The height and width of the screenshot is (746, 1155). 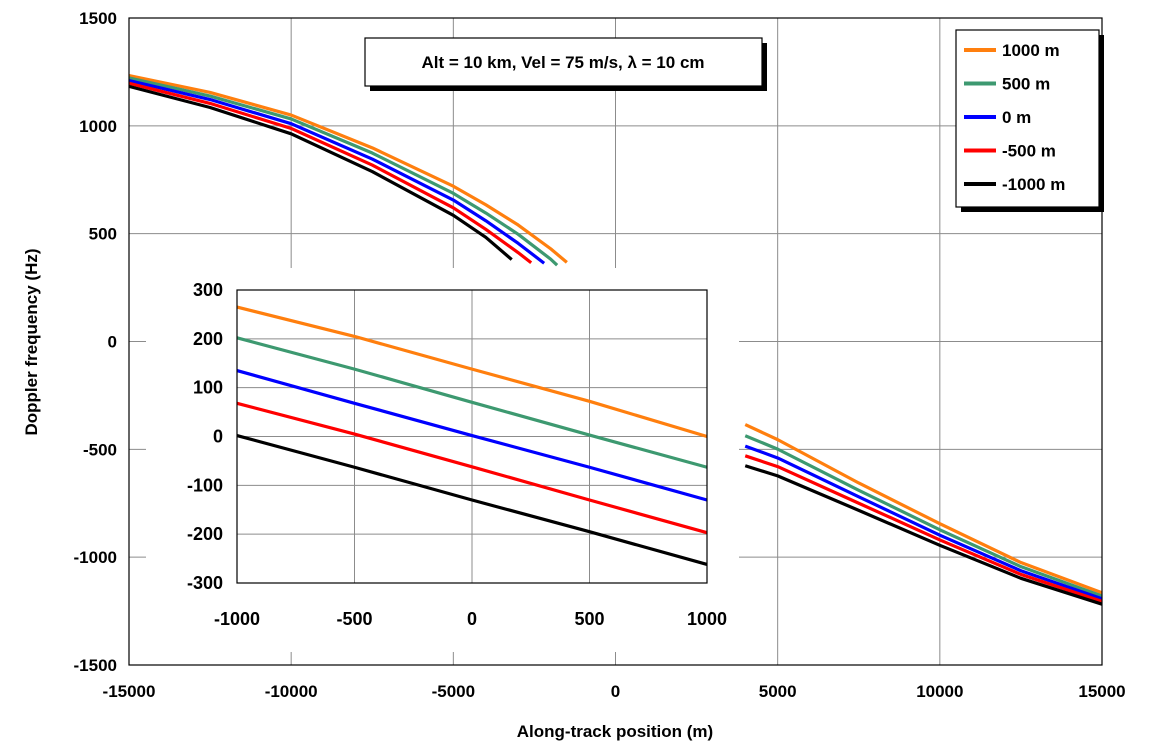 I want to click on legend-label-1: 500 m, so click(x=1026, y=84).